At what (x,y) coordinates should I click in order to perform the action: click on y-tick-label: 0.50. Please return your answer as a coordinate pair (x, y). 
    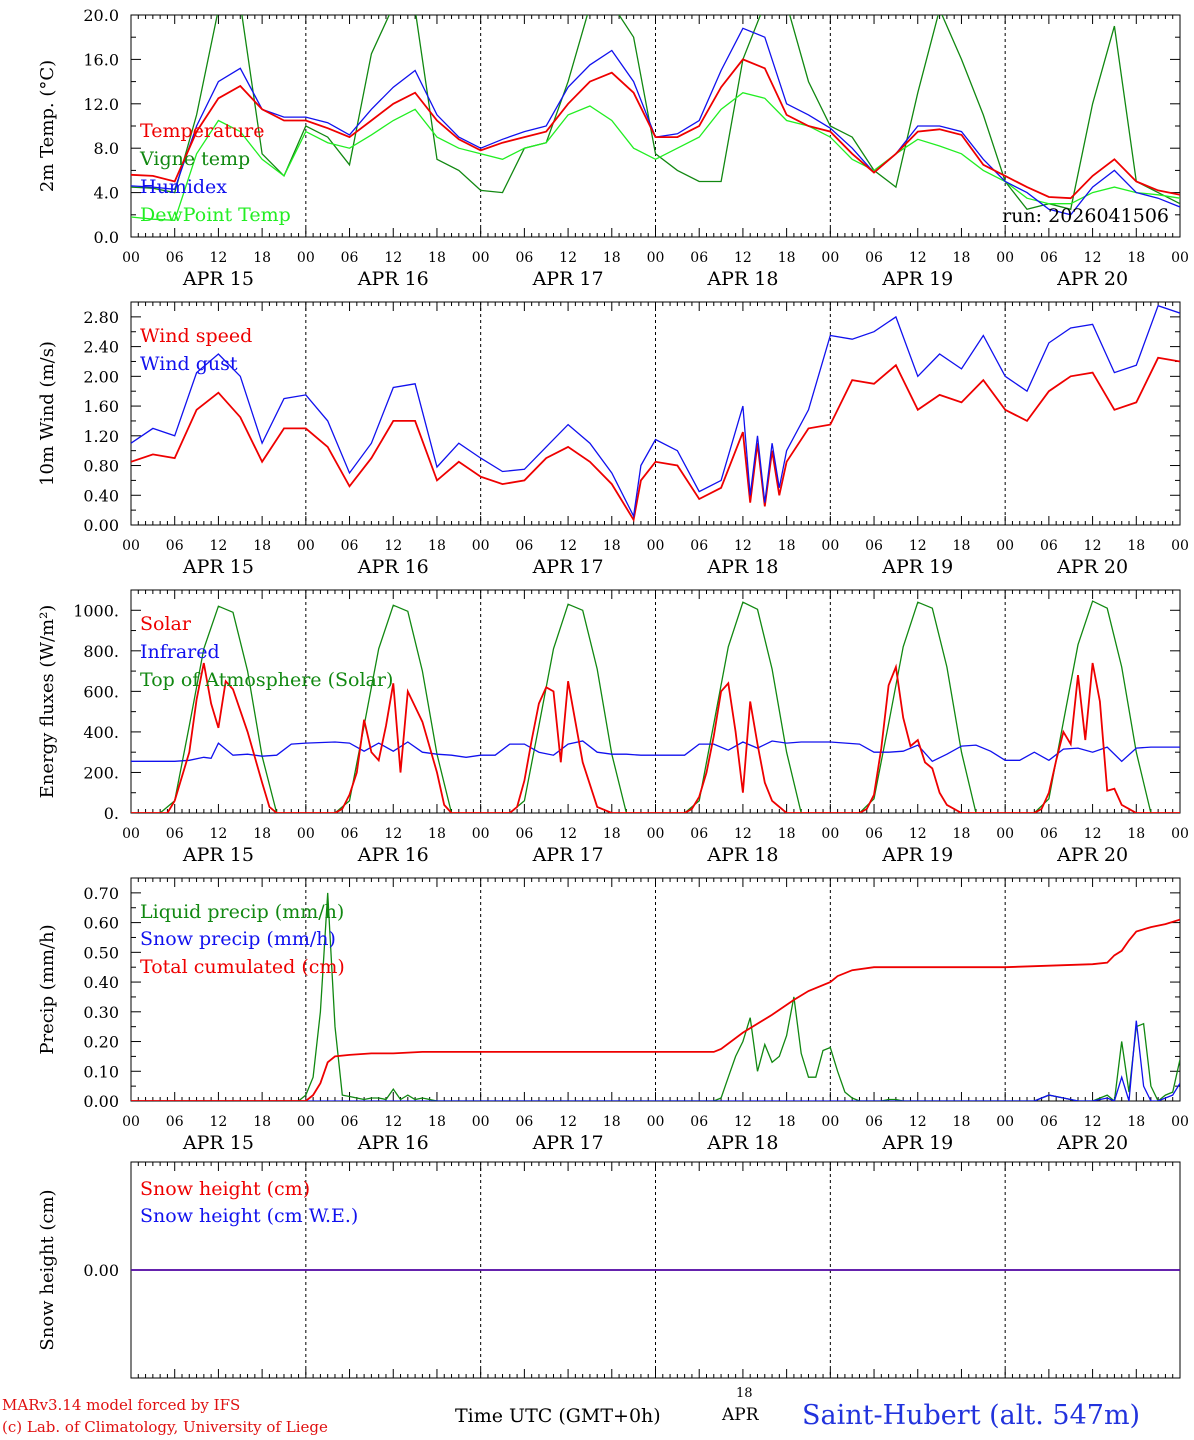
    Looking at the image, I should click on (101, 952).